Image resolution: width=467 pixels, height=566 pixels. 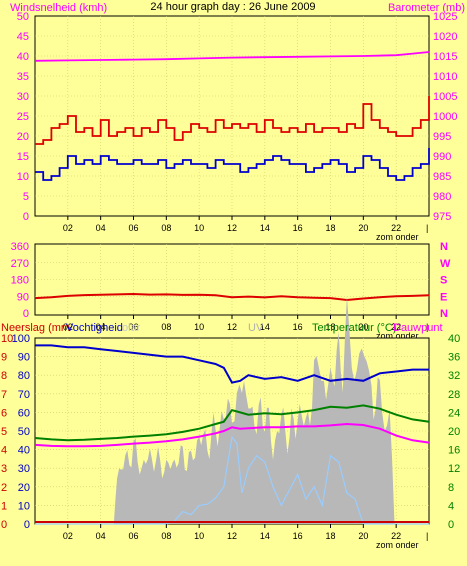 I want to click on temperature-y-tick-label: 12, so click(x=454, y=469).